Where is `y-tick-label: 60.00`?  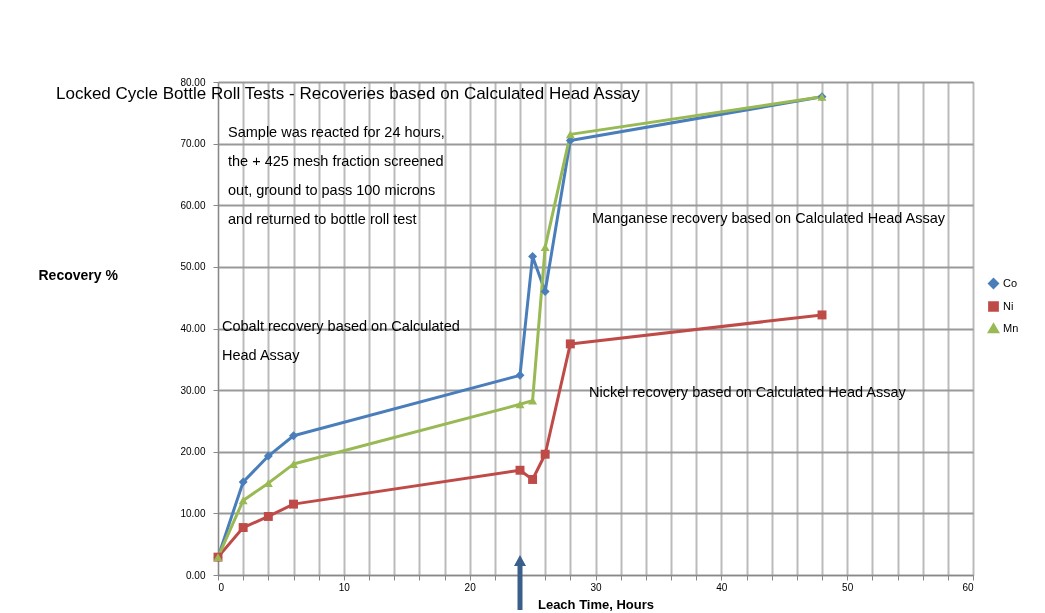
y-tick-label: 60.00 is located at coordinates (193, 205).